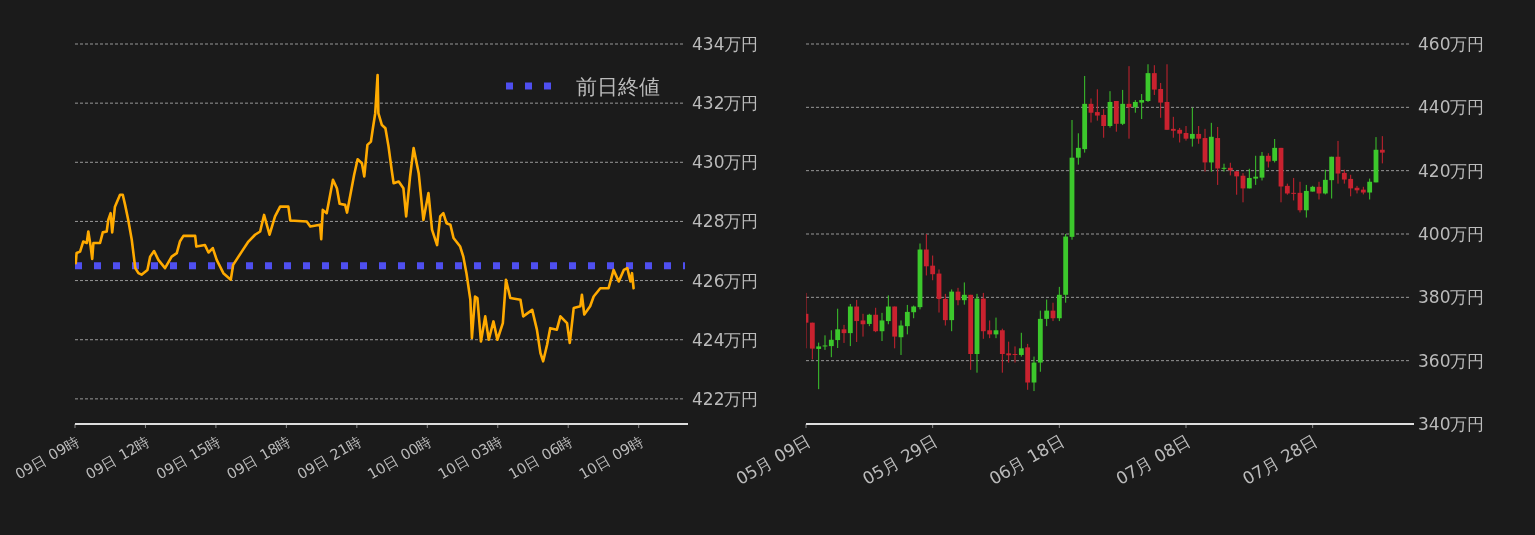  I want to click on x-tick-label: 05月 09日, so click(773, 459).